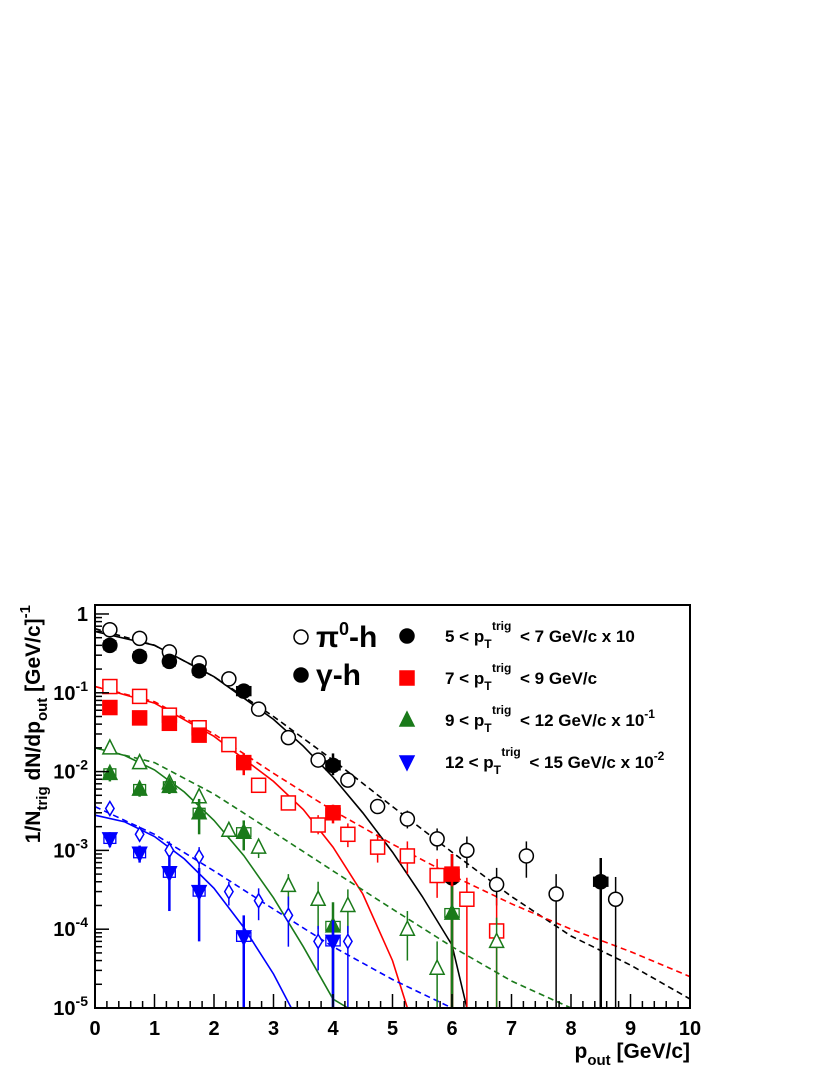  I want to click on legend-label-1: γ-h, so click(338, 675).